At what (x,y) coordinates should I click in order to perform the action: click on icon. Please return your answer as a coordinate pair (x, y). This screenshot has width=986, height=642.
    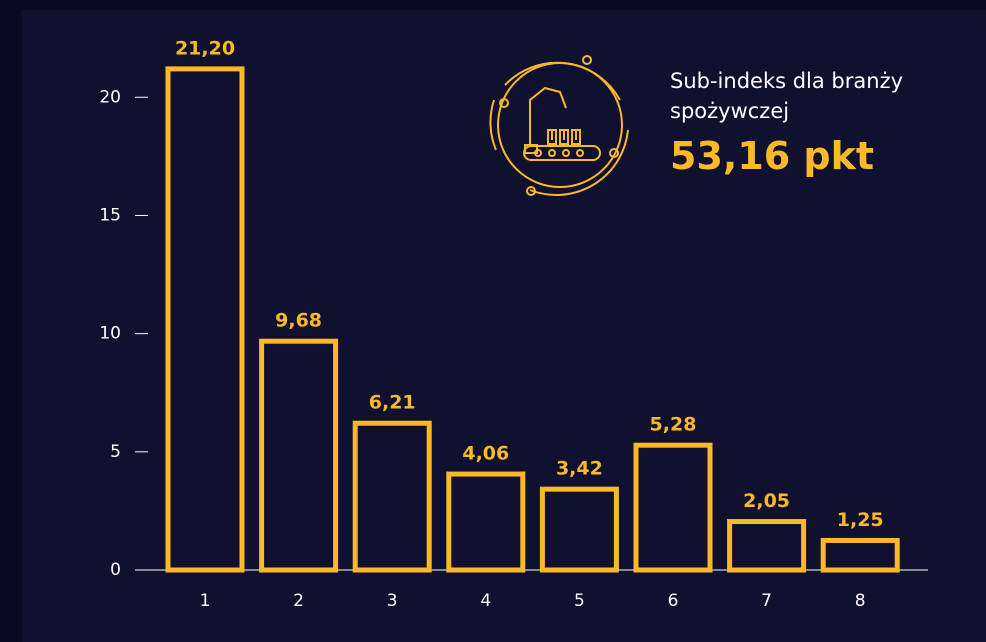
    Looking at the image, I should click on (559, 125).